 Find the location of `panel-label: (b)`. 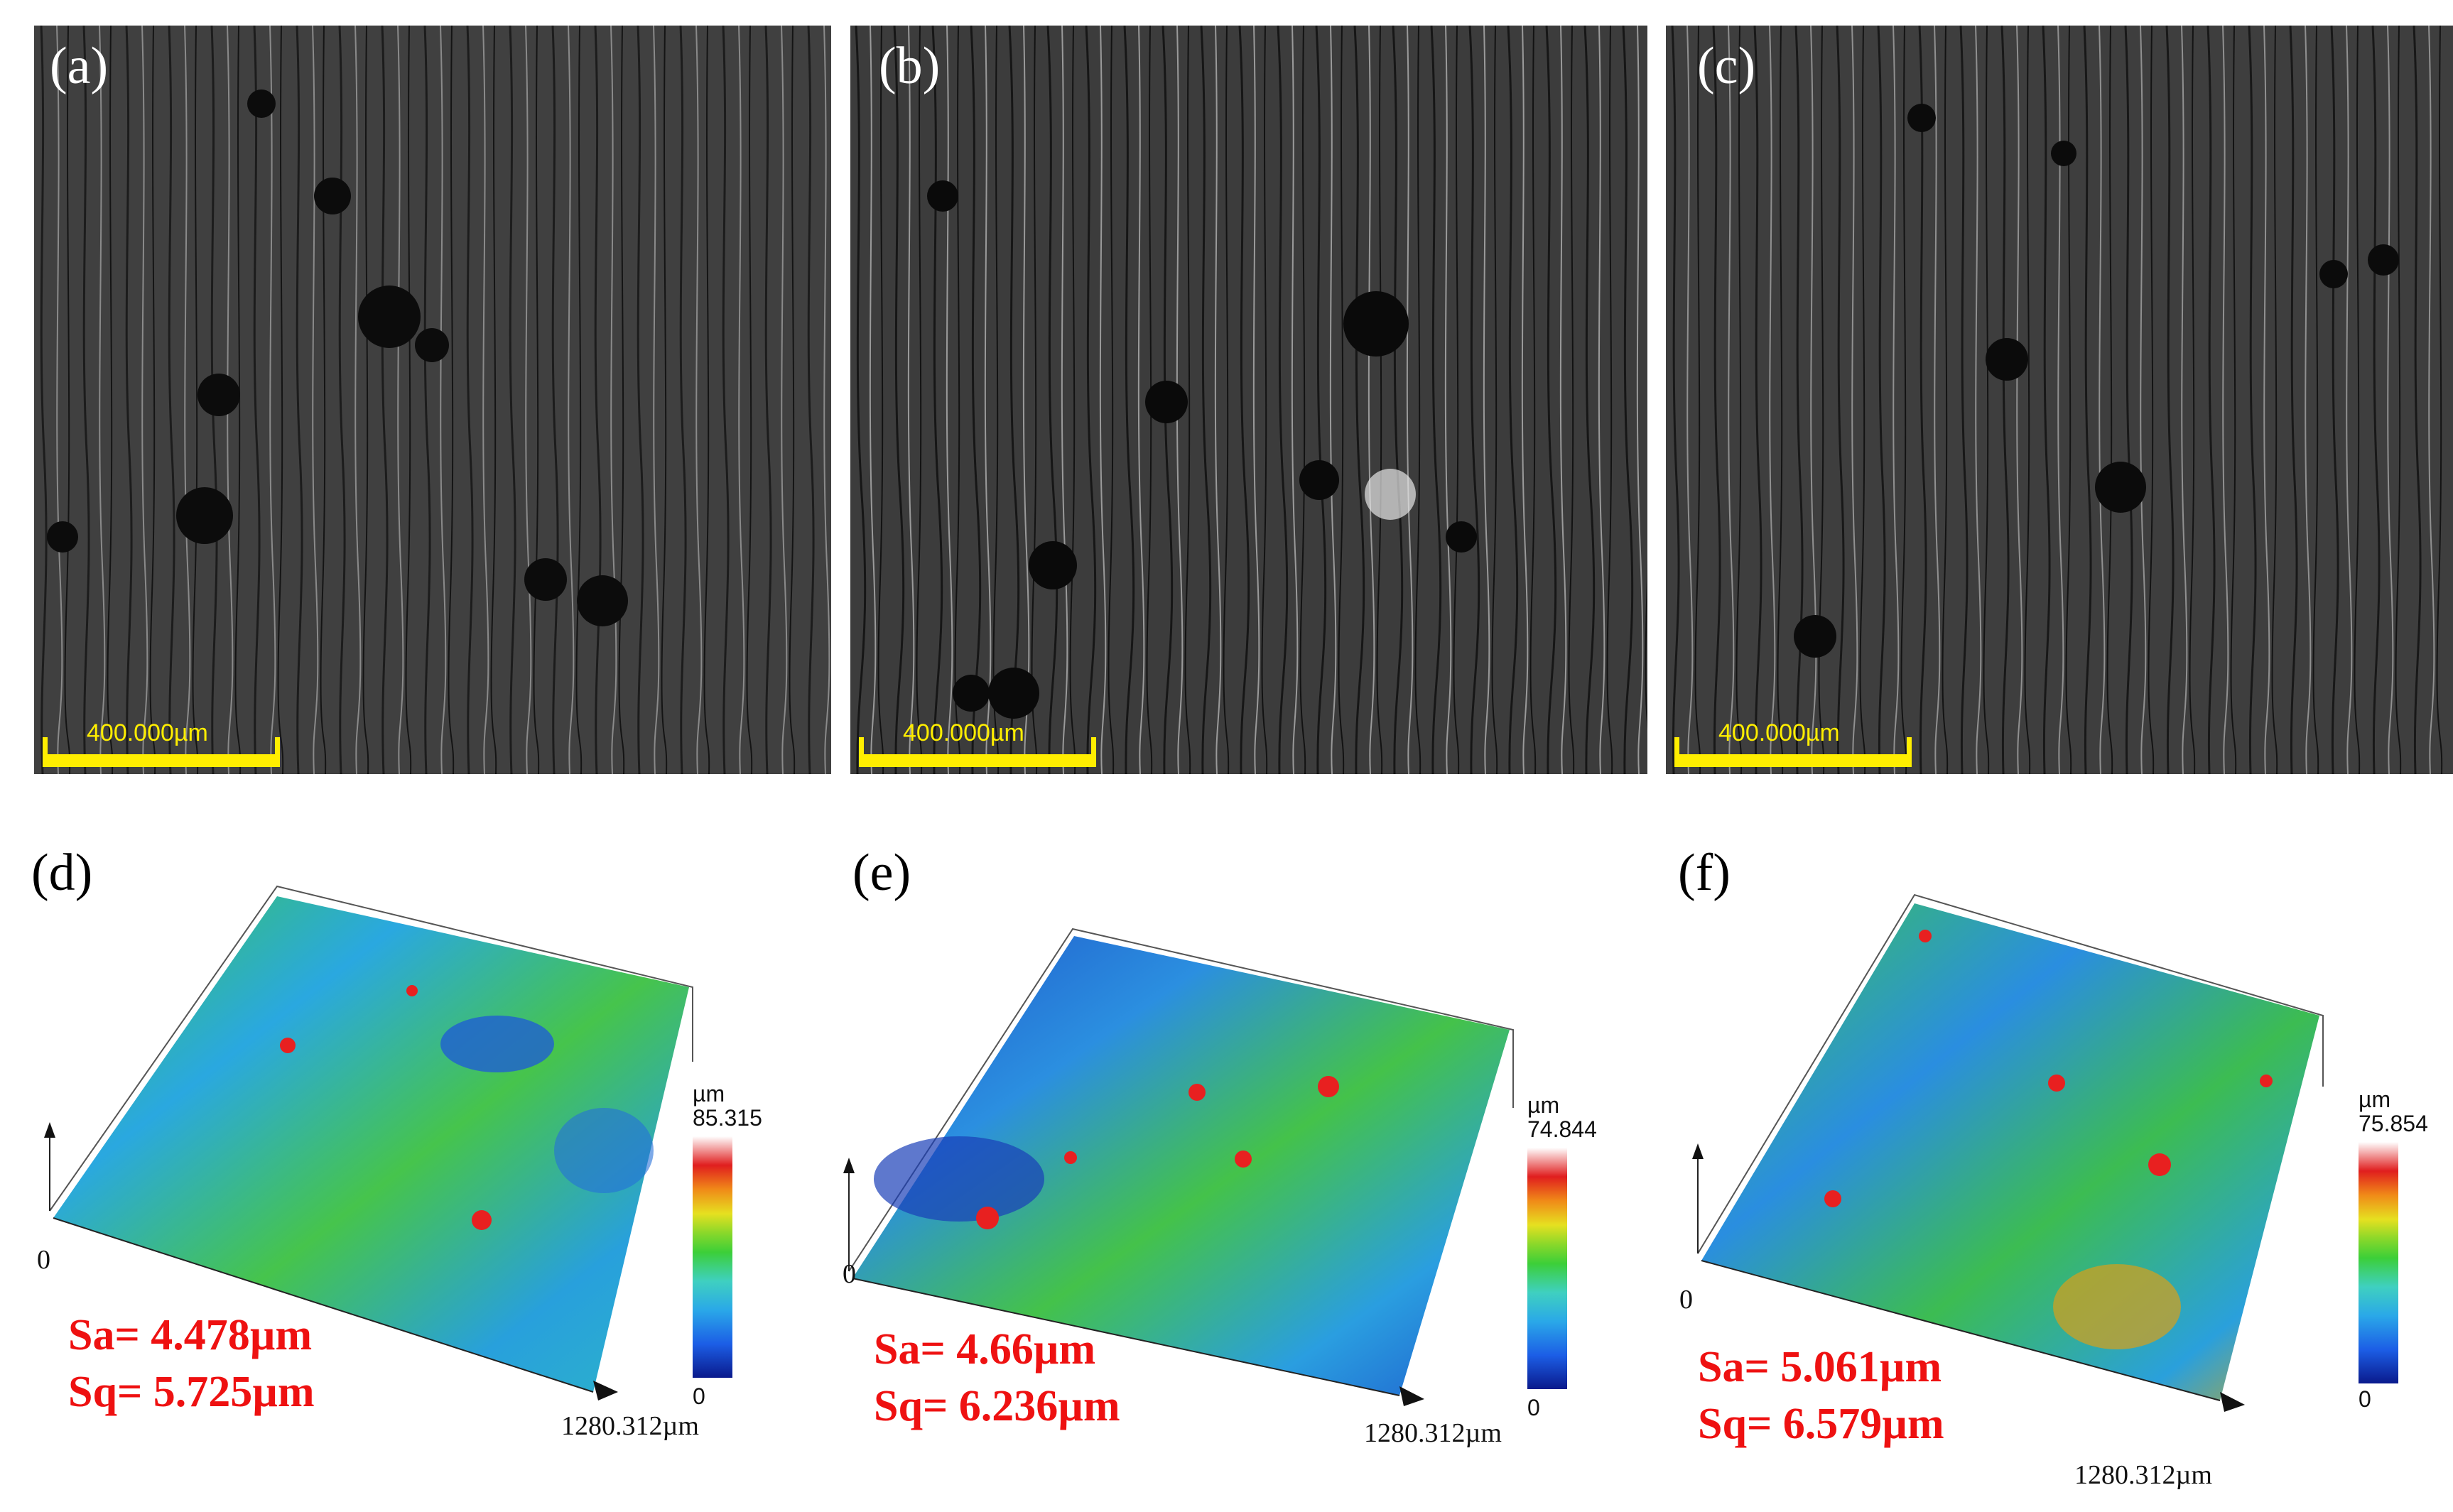

panel-label: (b) is located at coordinates (910, 66).